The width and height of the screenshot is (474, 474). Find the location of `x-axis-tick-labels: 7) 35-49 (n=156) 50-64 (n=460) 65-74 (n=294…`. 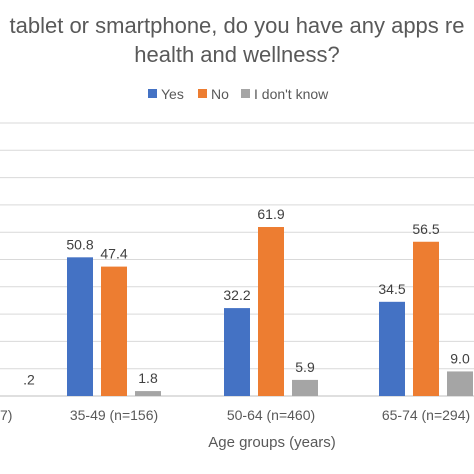

x-axis-tick-labels: 7) 35-49 (n=156) 50-64 (n=460) 65-74 (n=294… is located at coordinates (235, 415).